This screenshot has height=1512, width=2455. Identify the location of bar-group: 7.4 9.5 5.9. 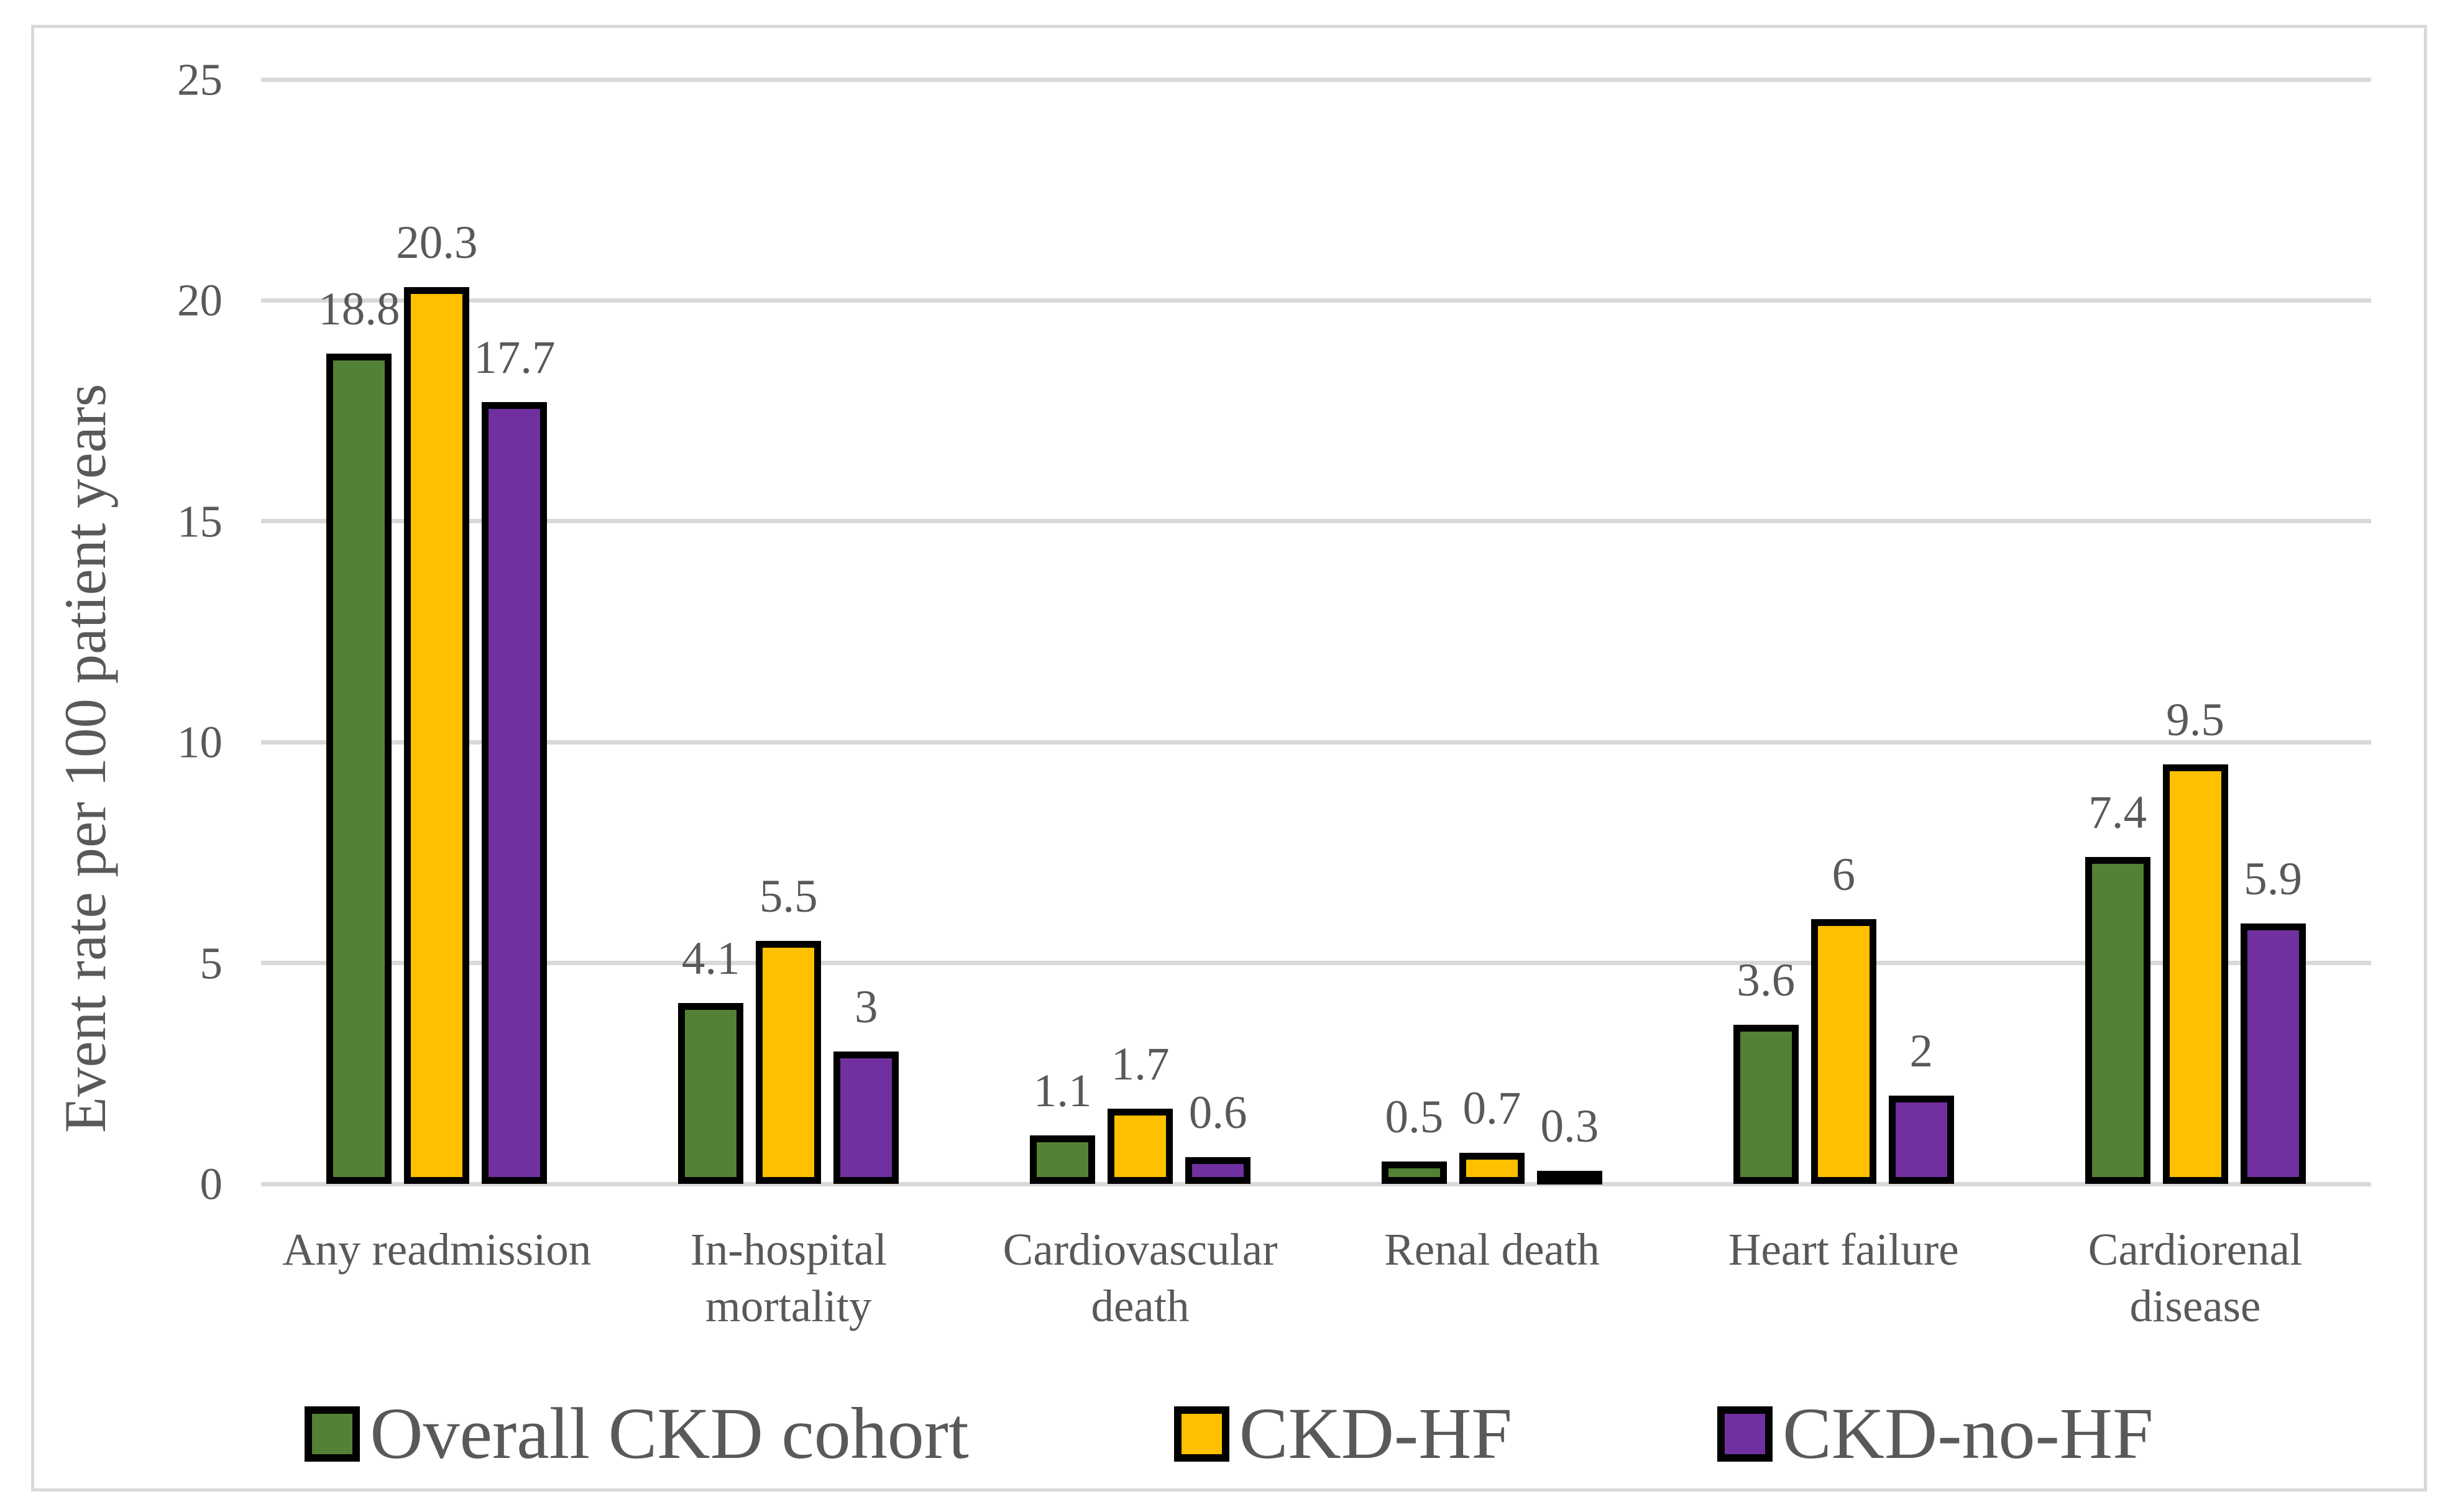
(2195, 632).